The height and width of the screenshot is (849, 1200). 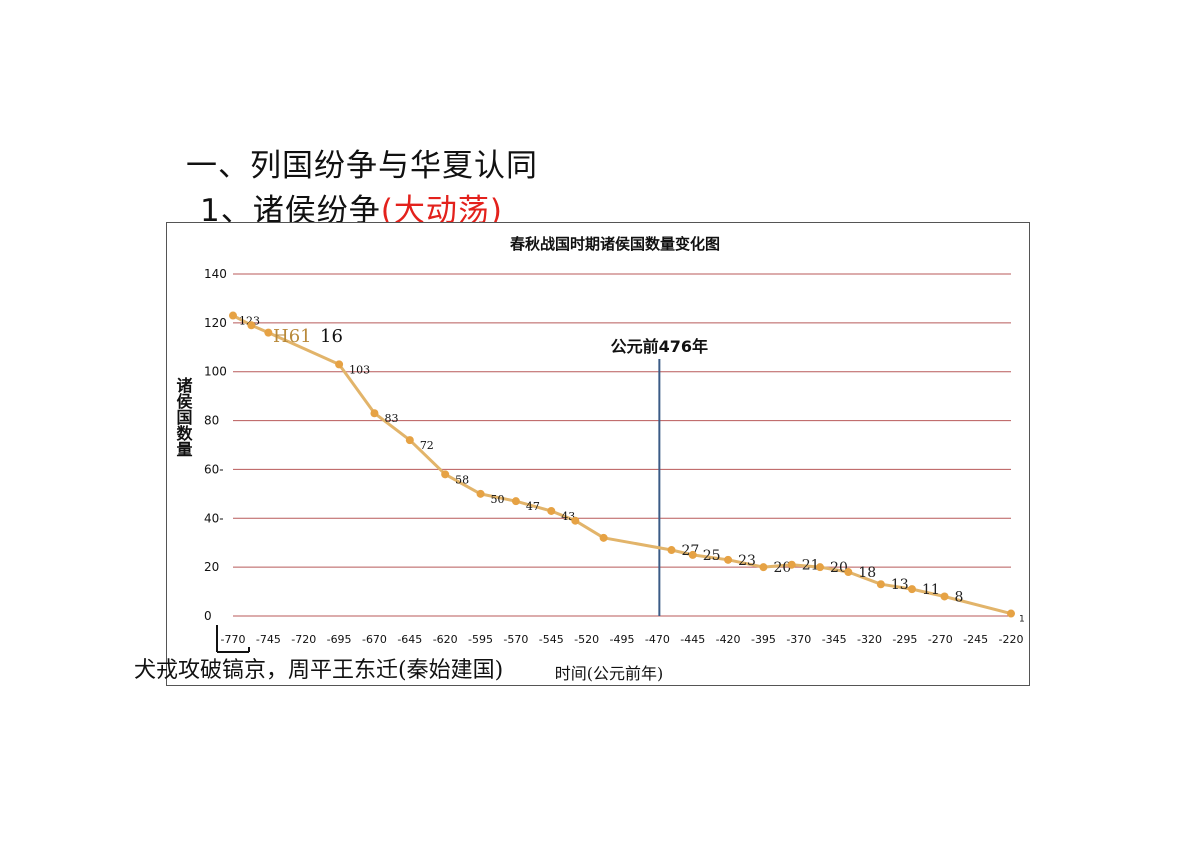 What do you see at coordinates (659, 346) in the screenshot?
I see `divider-label: 公元前476年` at bounding box center [659, 346].